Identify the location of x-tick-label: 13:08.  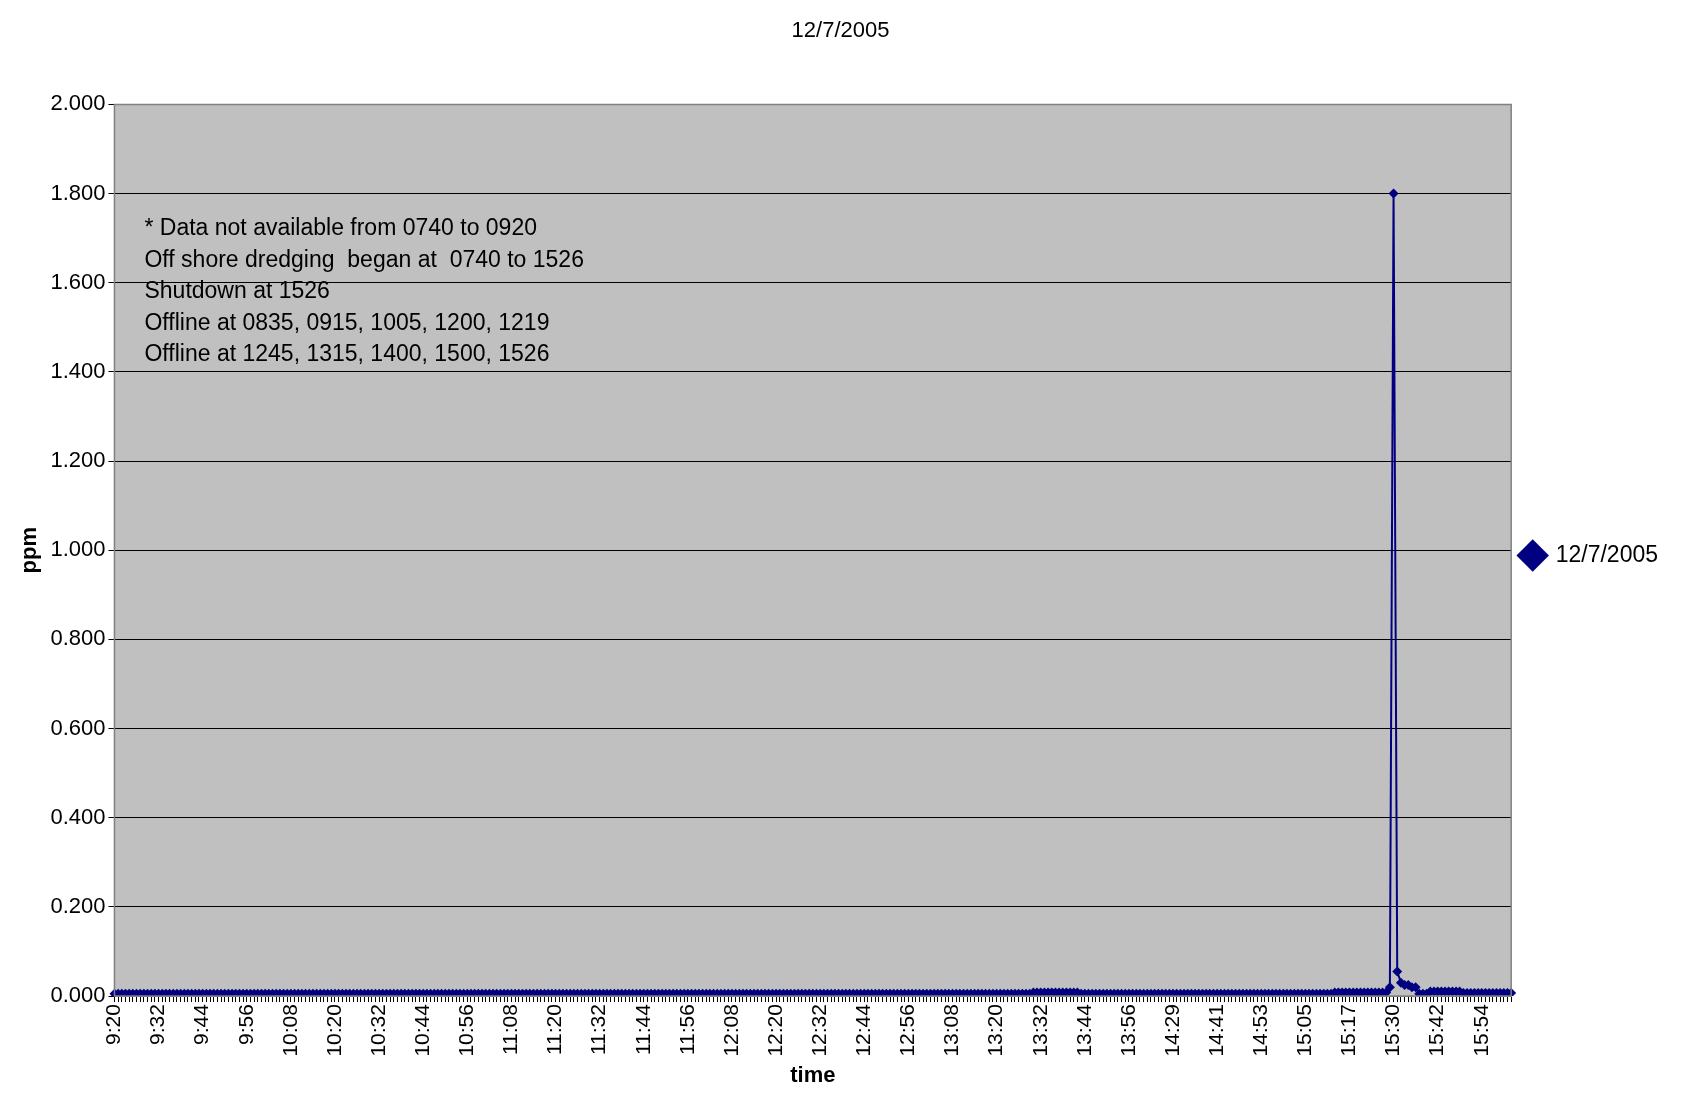
(951, 1030).